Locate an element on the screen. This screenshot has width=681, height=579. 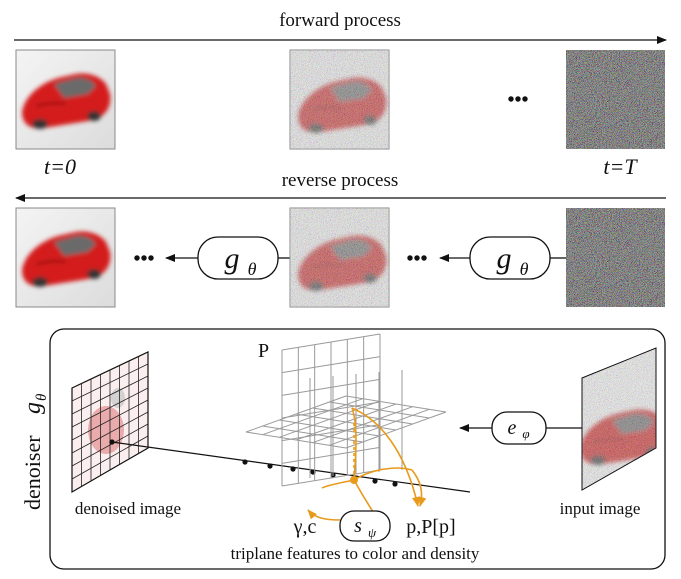
denoiser-side-title: denoiser g θ is located at coordinates (35, 451).